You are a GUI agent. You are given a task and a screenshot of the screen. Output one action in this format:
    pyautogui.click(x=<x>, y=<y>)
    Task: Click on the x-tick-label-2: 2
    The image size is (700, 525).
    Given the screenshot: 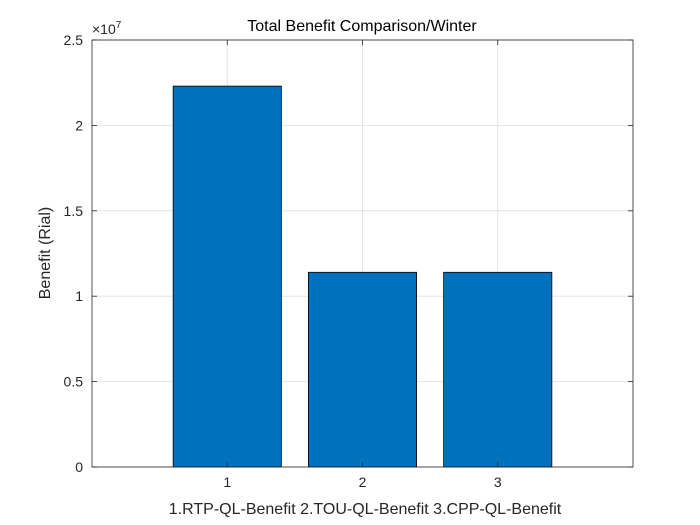 What is the action you would take?
    pyautogui.click(x=363, y=482)
    